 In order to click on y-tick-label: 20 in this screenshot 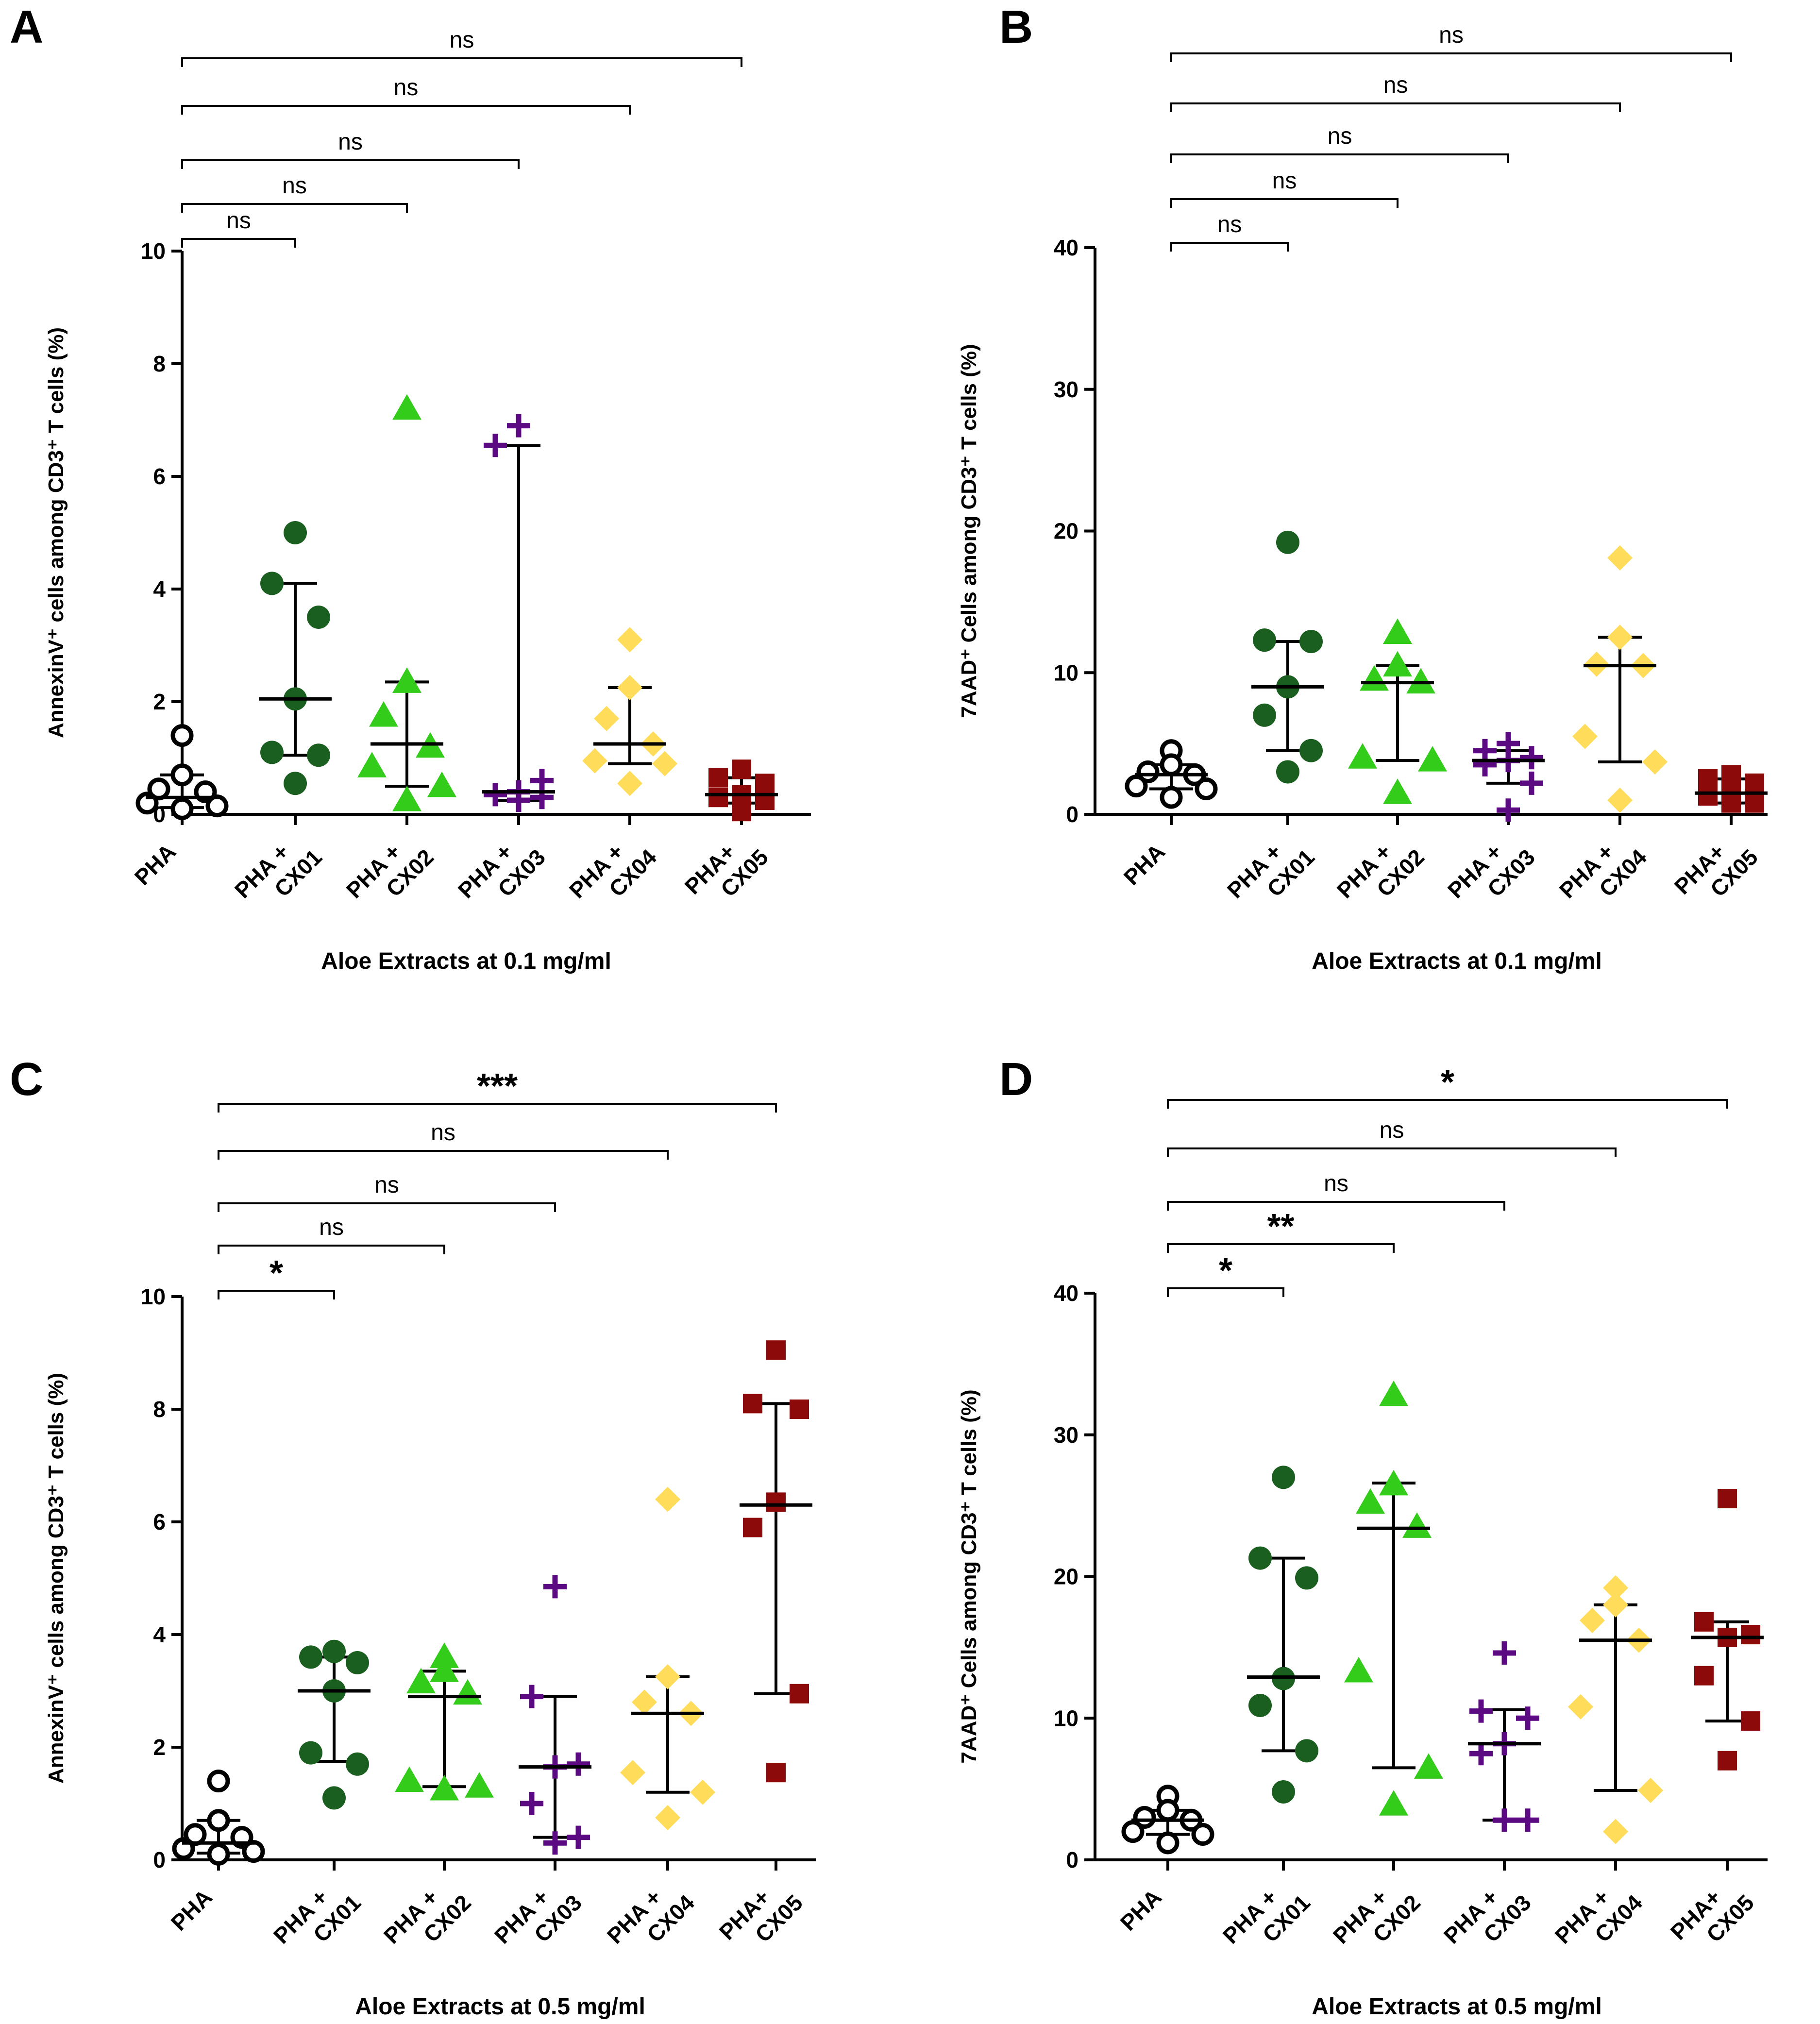, I will do `click(1066, 1576)`.